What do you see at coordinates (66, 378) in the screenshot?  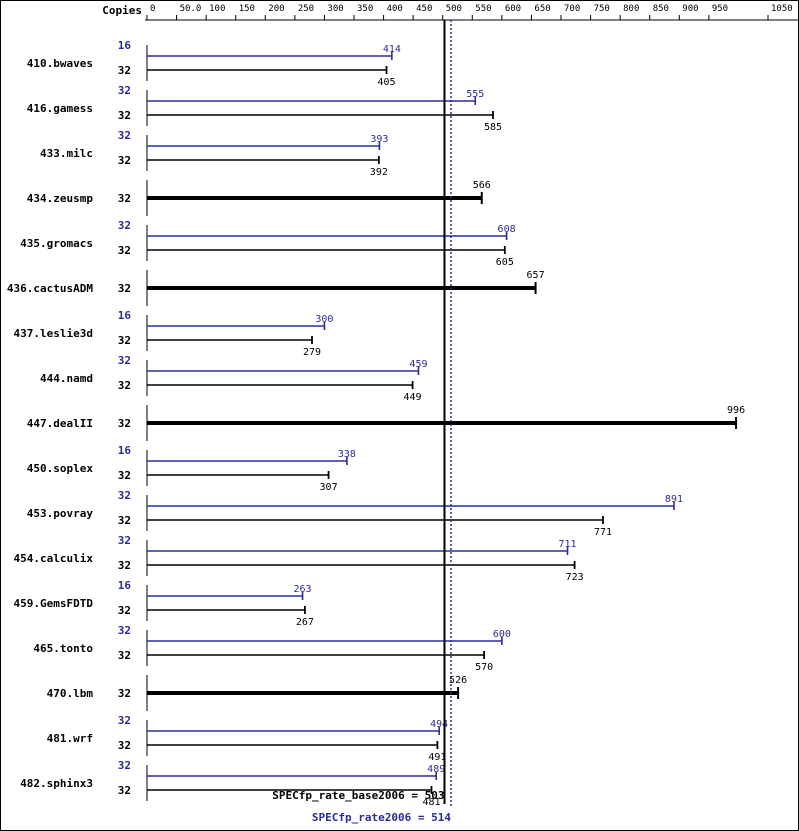 I see `benchmark-label: 444.namd` at bounding box center [66, 378].